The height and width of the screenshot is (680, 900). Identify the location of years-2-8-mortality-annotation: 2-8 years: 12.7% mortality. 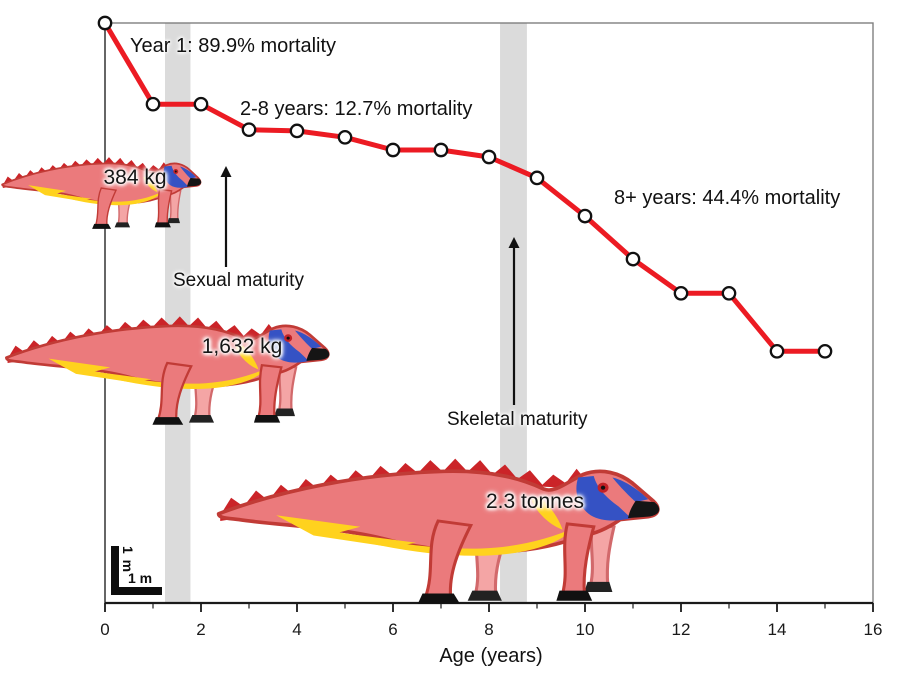
(356, 109).